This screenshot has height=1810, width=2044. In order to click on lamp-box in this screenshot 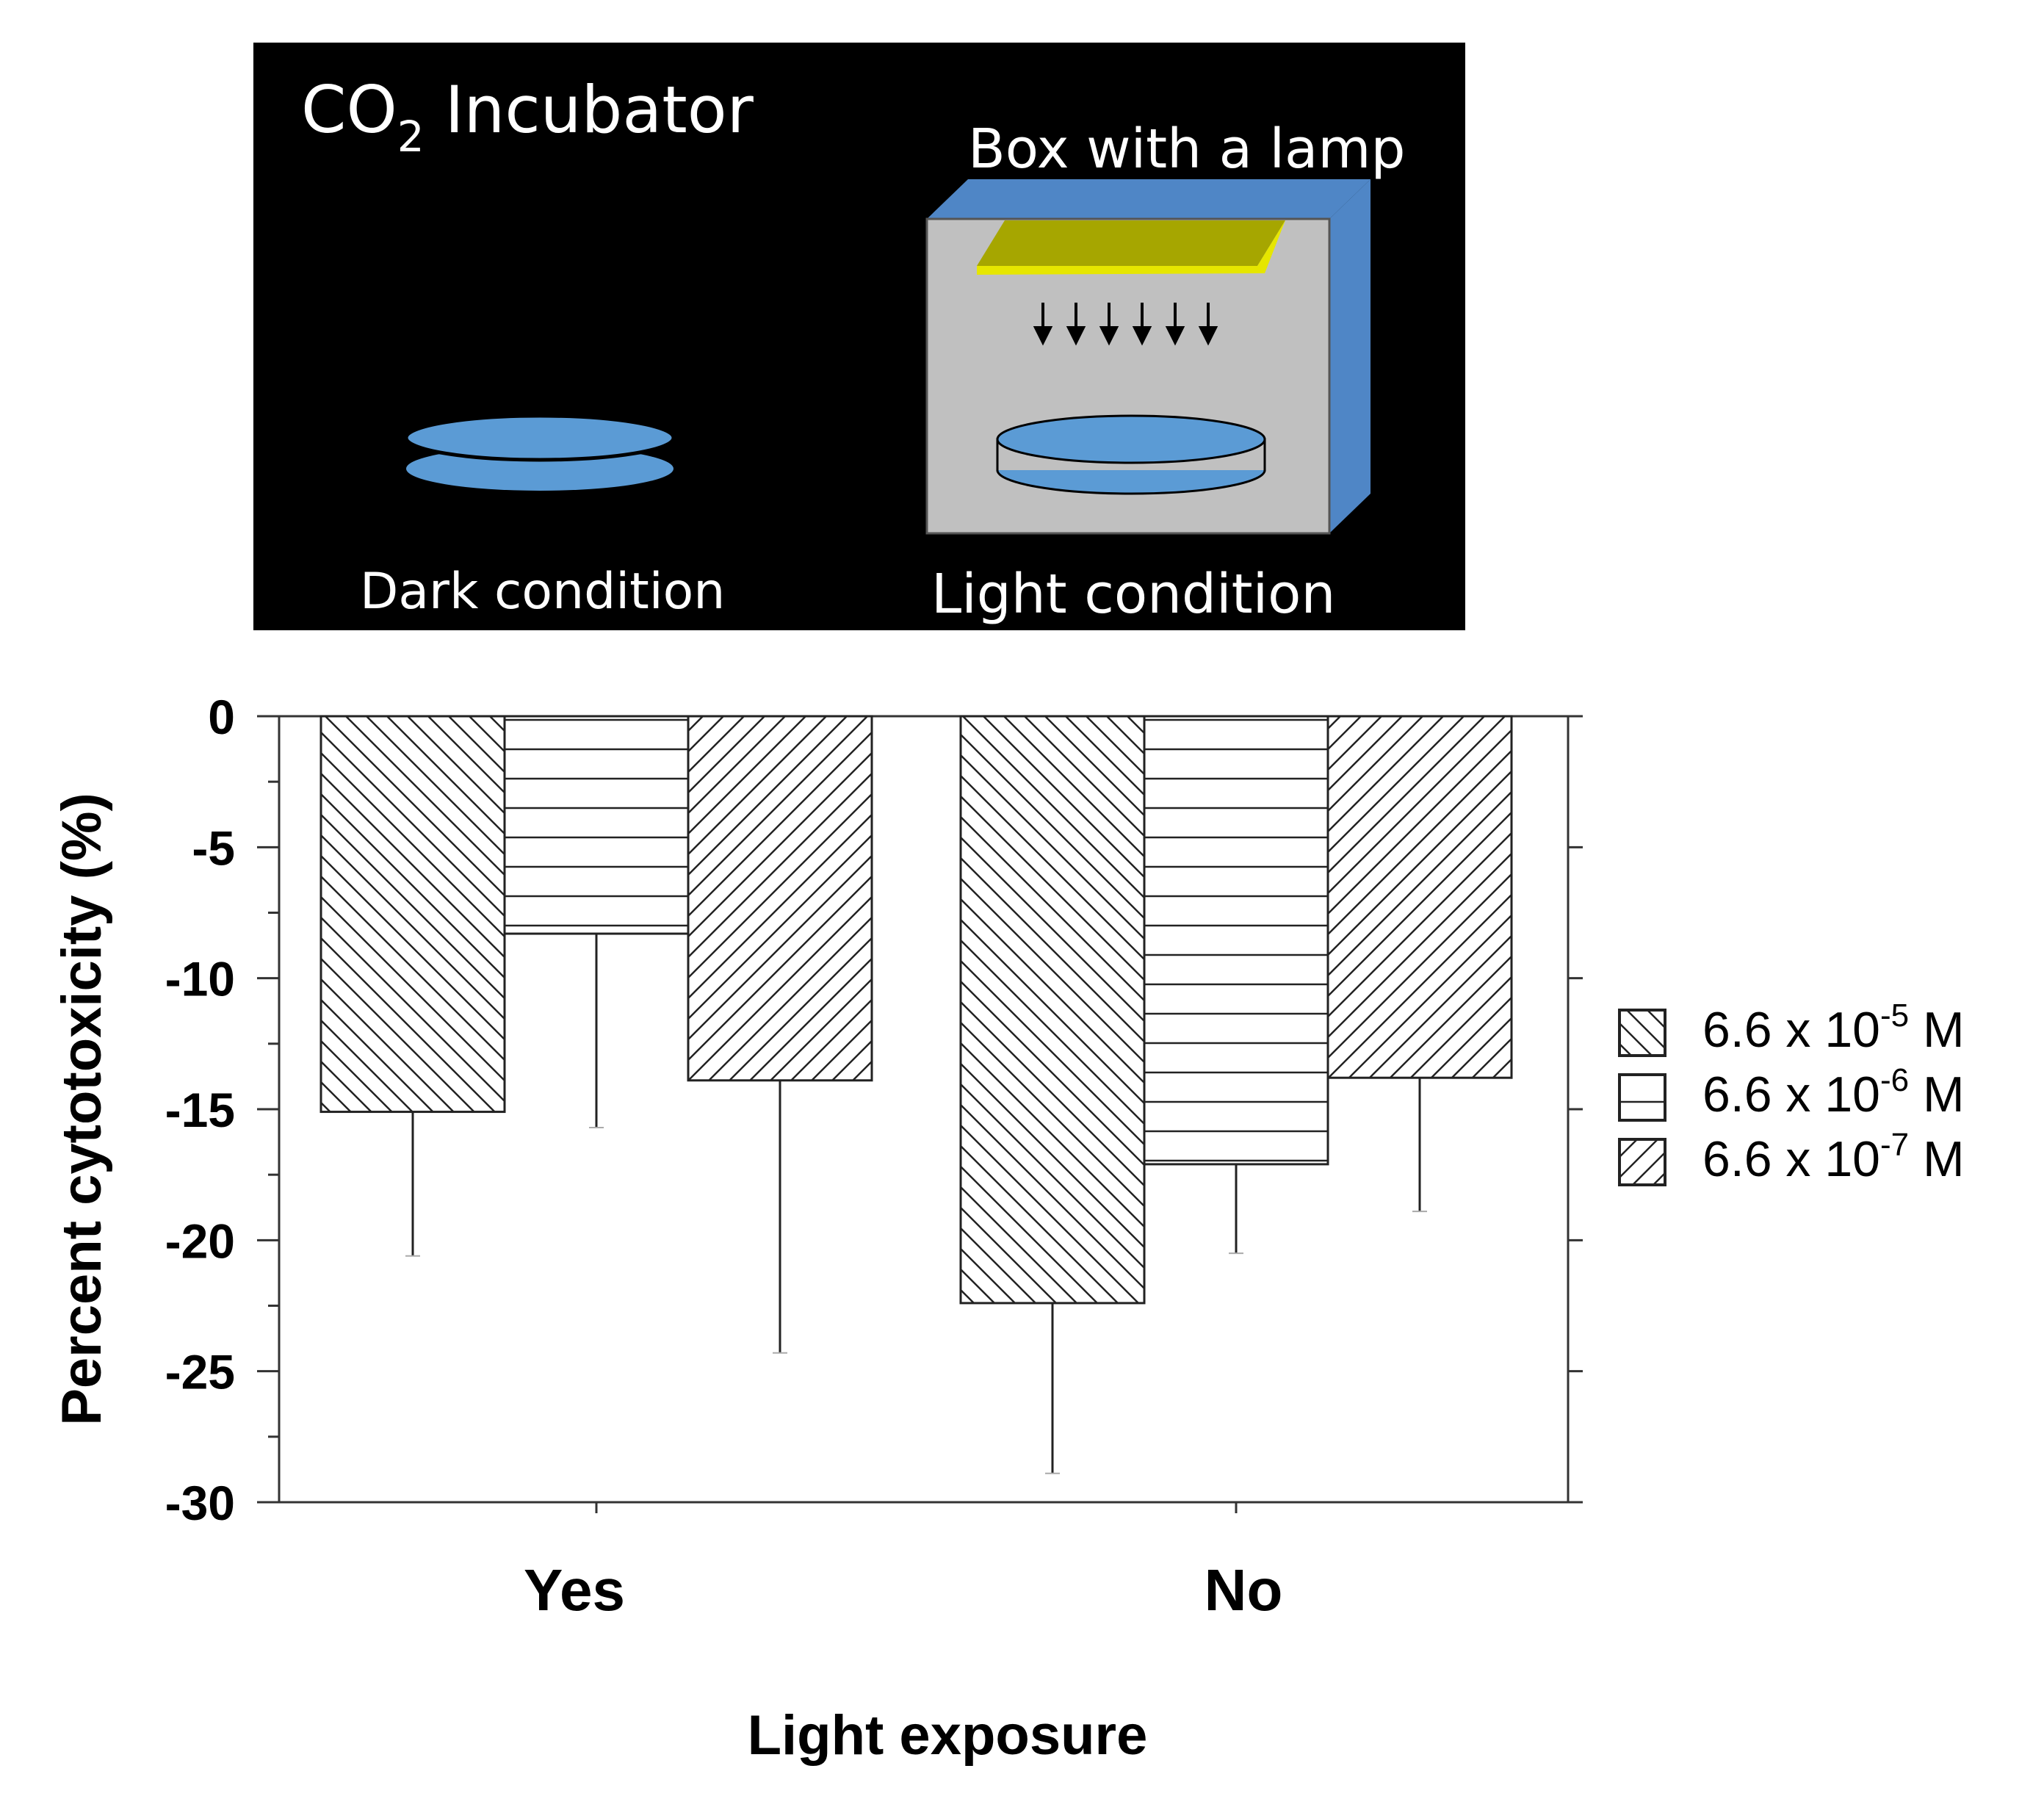, I will do `click(1148, 357)`.